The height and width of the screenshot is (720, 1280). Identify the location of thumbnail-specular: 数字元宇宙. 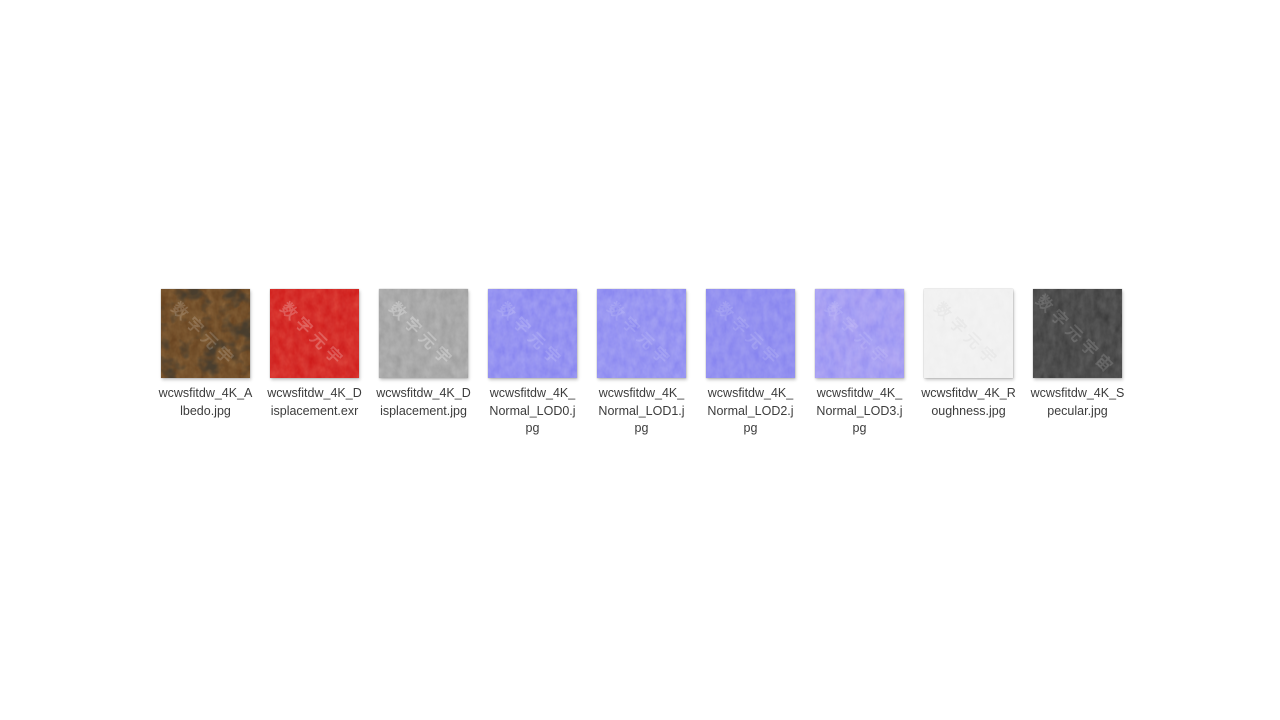
(1077, 333).